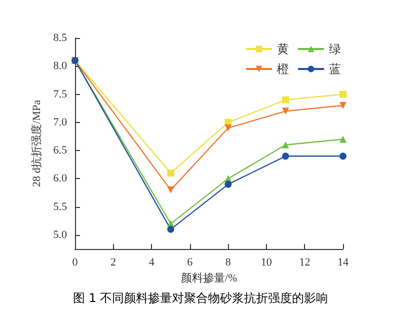 This screenshot has width=401, height=327. What do you see at coordinates (75, 262) in the screenshot?
I see `x-tick-label: 0` at bounding box center [75, 262].